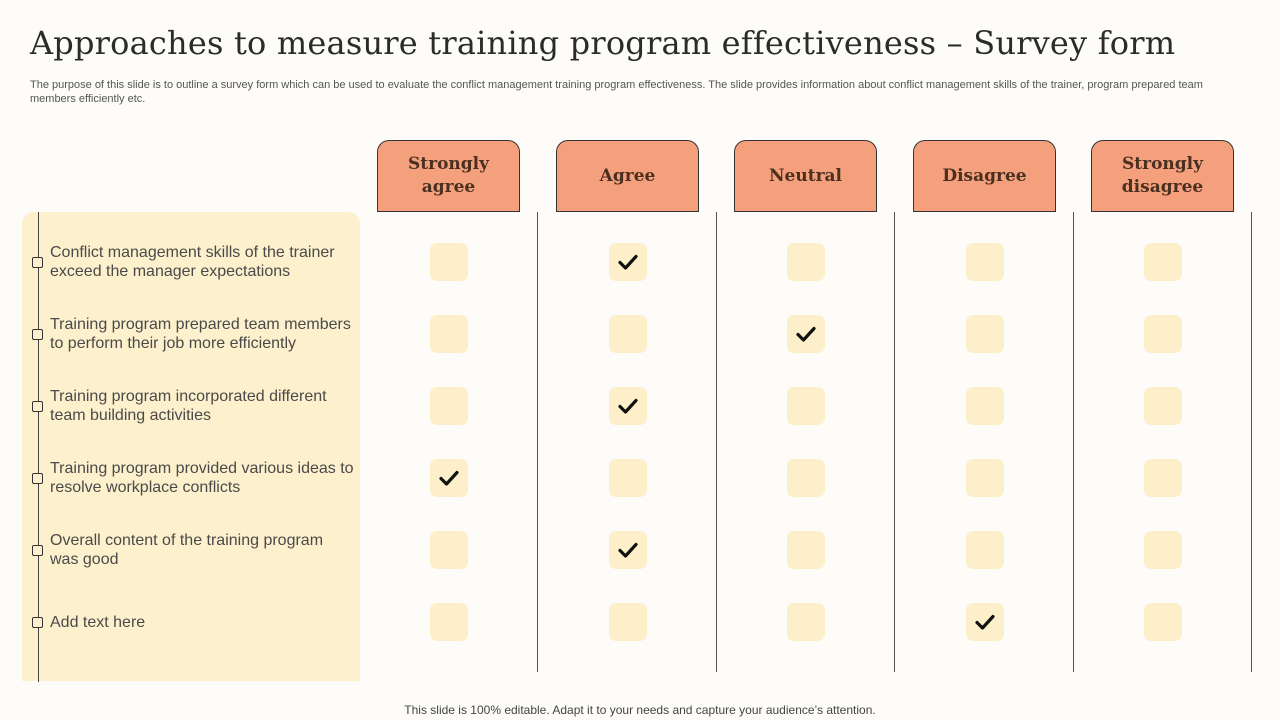 Image resolution: width=1280 pixels, height=720 pixels. I want to click on header-agree: Agree, so click(627, 176).